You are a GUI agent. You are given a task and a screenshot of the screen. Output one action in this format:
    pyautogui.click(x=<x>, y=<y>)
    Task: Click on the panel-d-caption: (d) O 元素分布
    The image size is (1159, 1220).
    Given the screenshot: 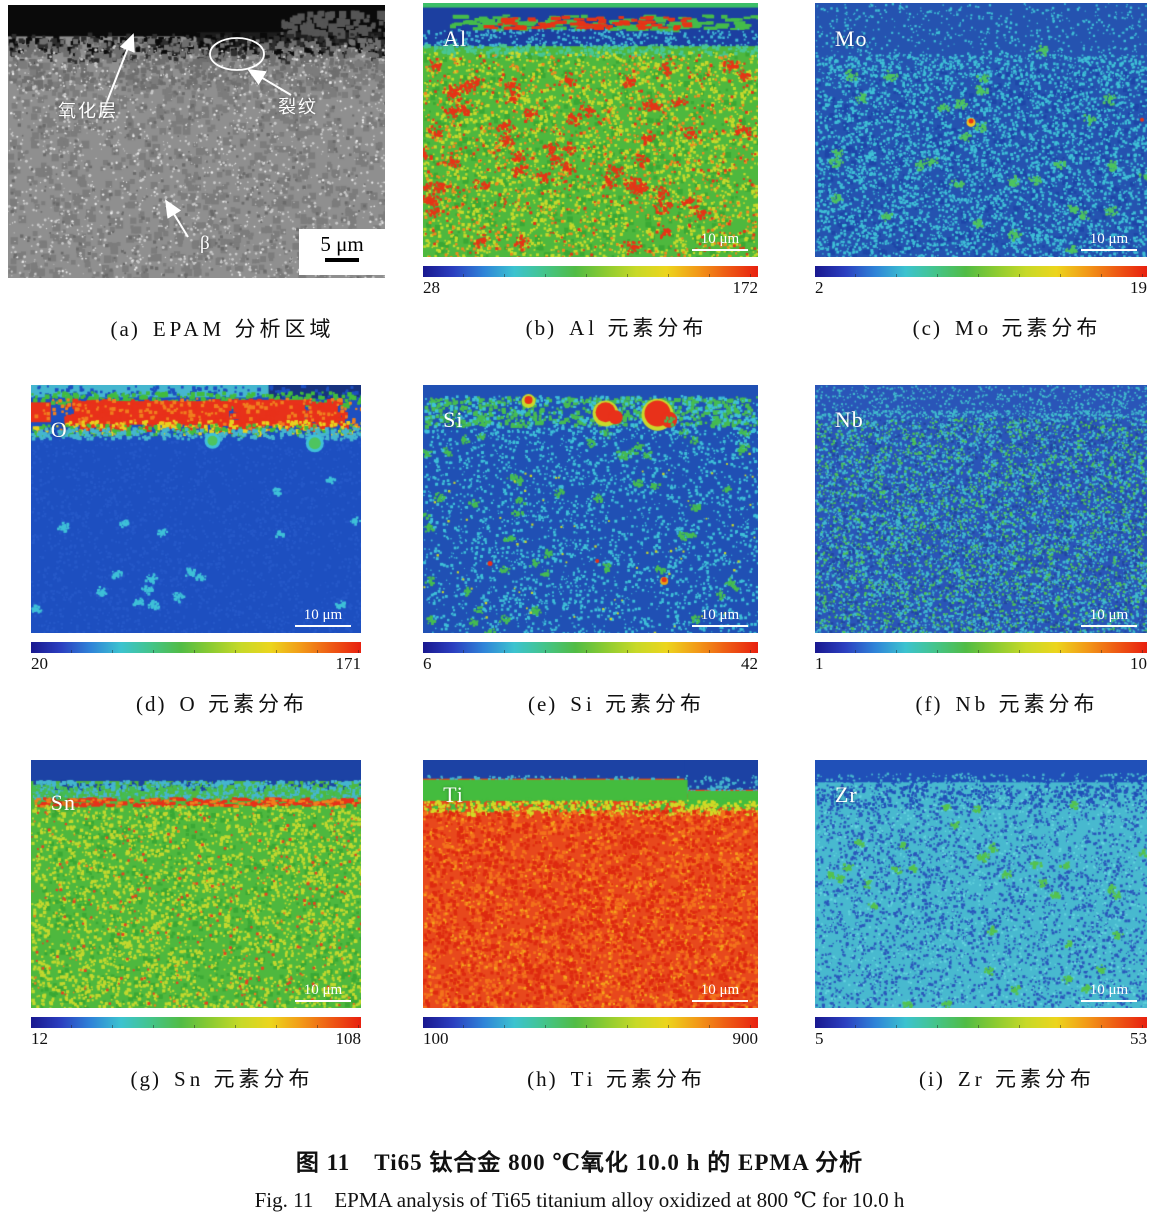 What is the action you would take?
    pyautogui.click(x=222, y=703)
    